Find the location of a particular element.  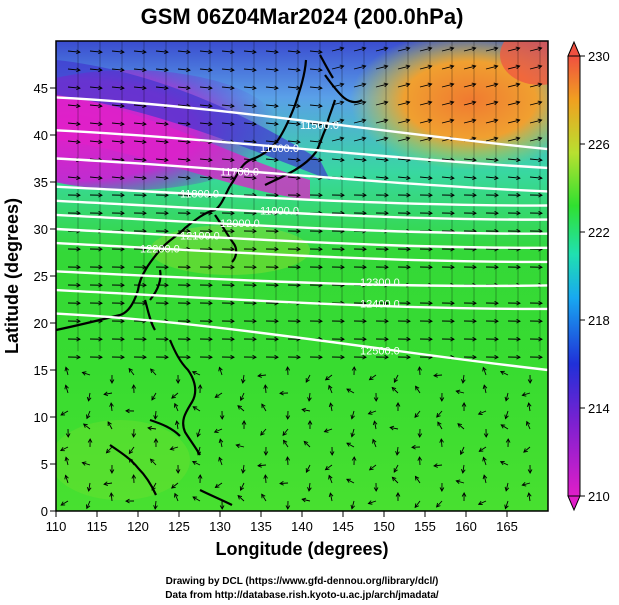

y-tick-label: 5 is located at coordinates (44, 464).